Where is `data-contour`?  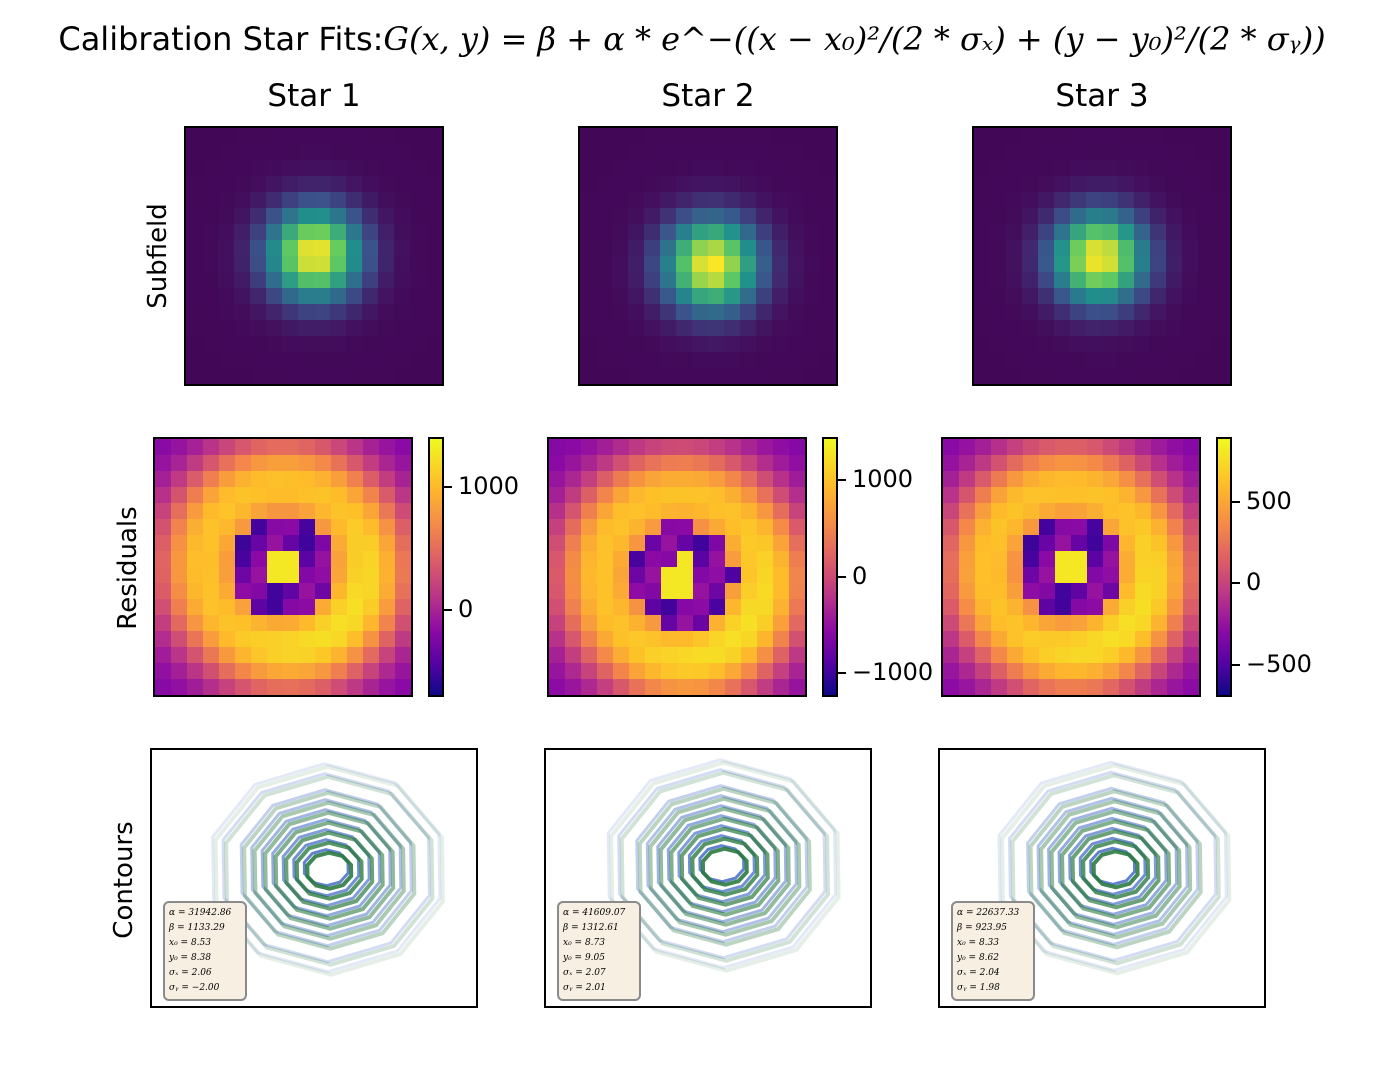 data-contour is located at coordinates (1113, 866).